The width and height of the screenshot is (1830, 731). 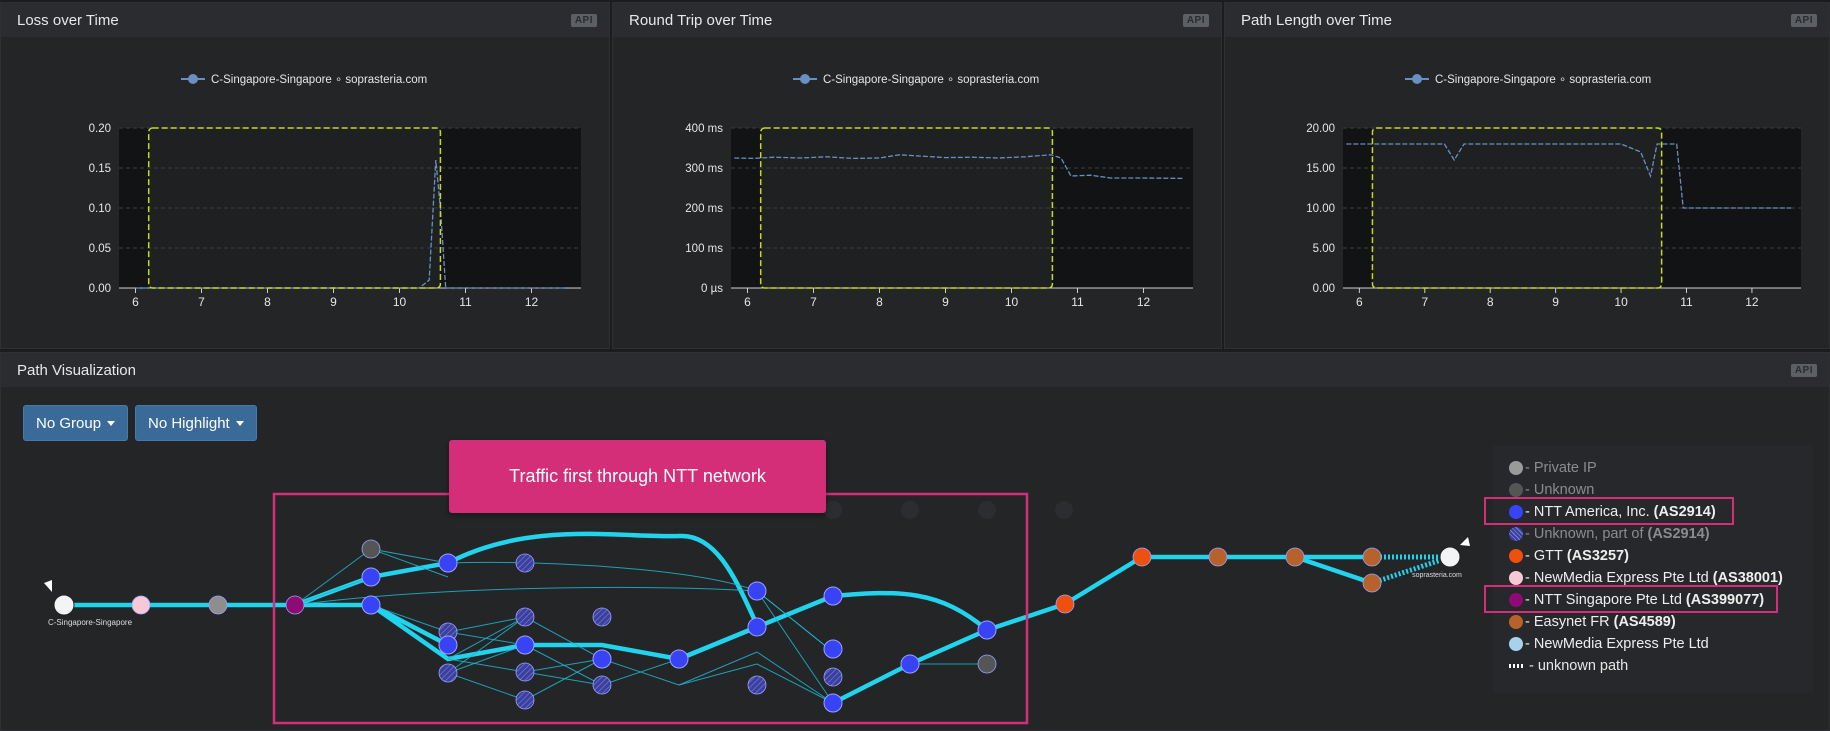 I want to click on legend-item: - GTT (AS3257), so click(x=1569, y=556).